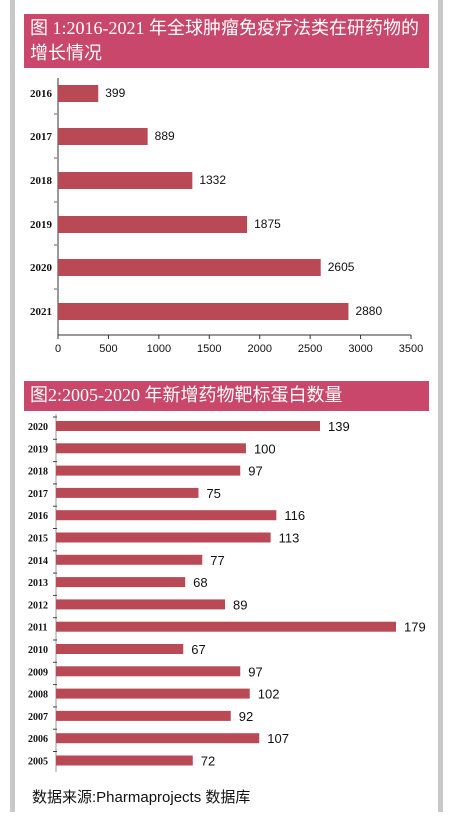  I want to click on chart2-data-label: 89, so click(240, 604).